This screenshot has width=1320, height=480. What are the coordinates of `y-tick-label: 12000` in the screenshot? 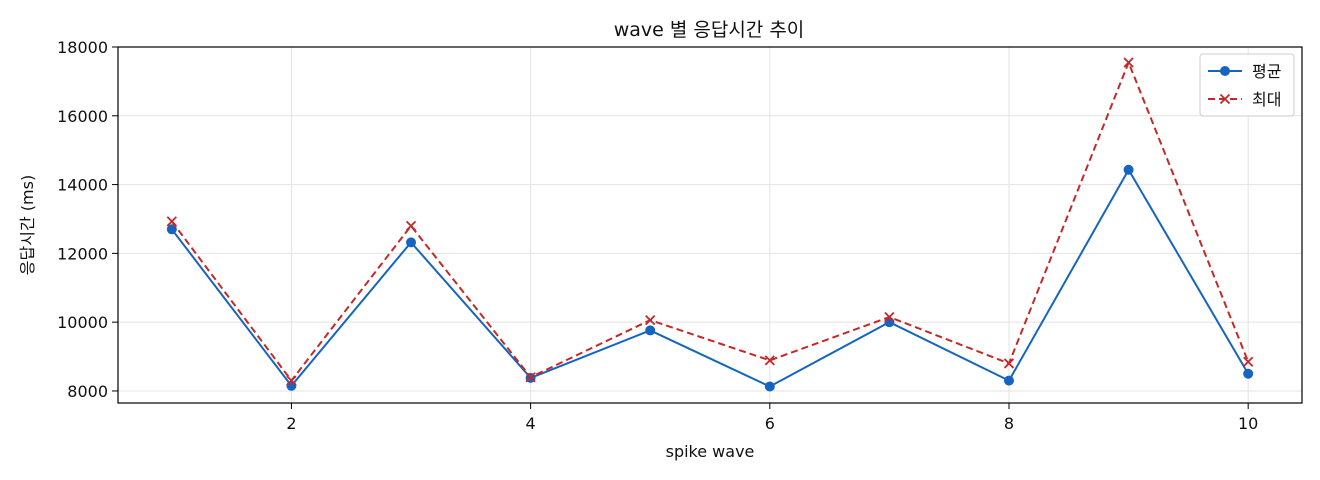 It's located at (82, 253).